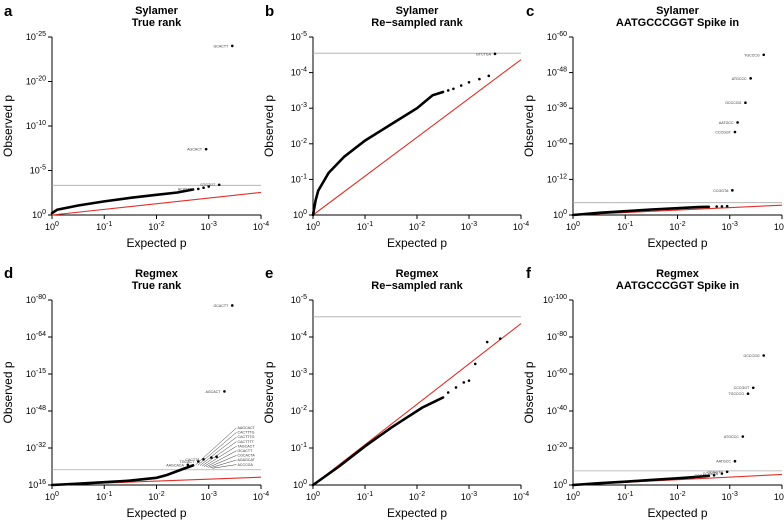 The image size is (784, 525). Describe the element at coordinates (175, 465) in the screenshot. I see `point-label: AAGCACA` at that location.